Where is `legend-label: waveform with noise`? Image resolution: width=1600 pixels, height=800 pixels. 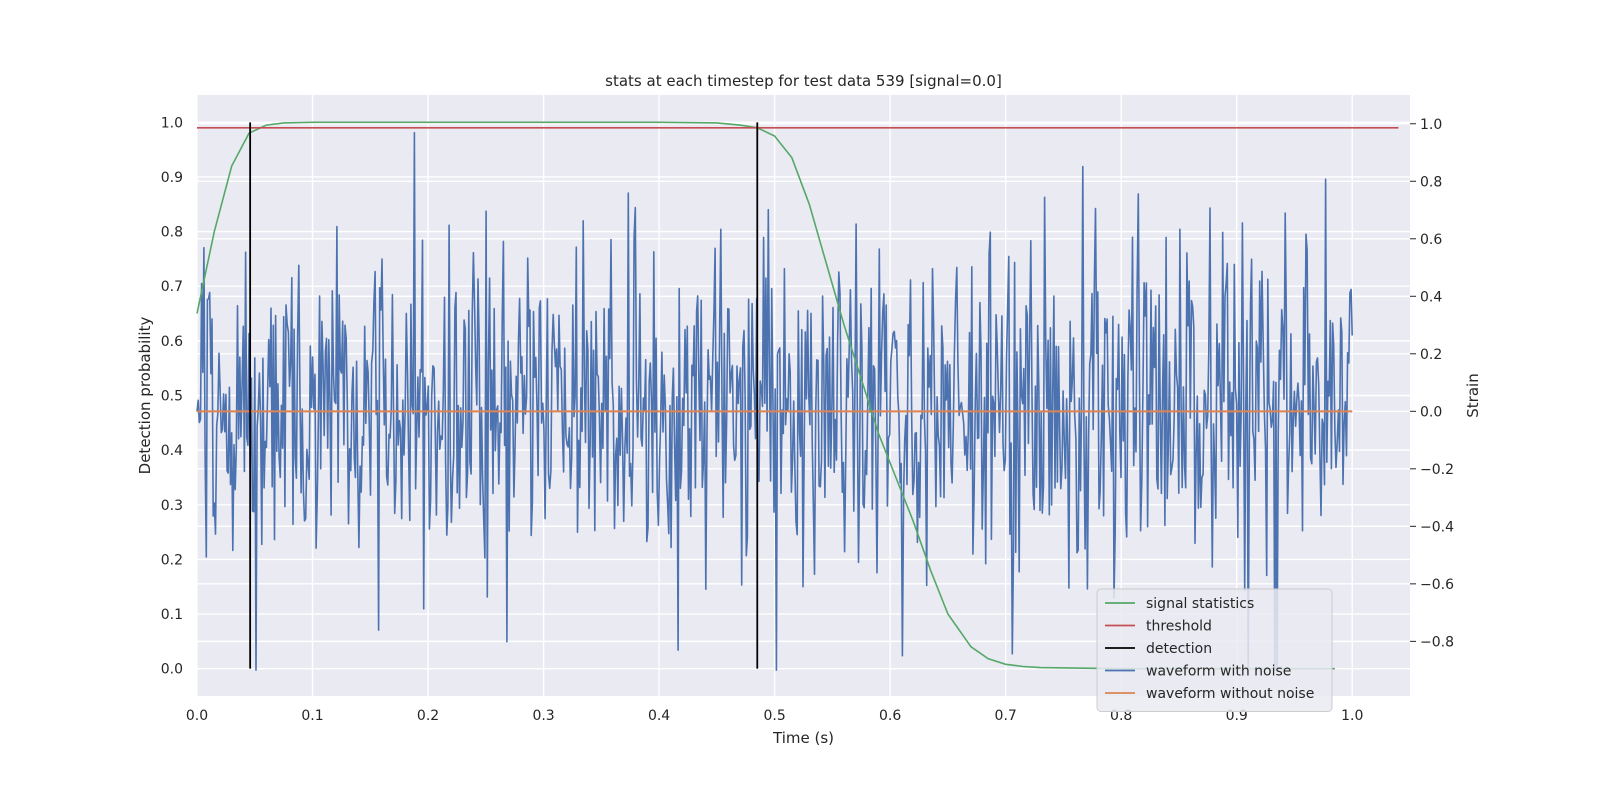
legend-label: waveform with noise is located at coordinates (1218, 672).